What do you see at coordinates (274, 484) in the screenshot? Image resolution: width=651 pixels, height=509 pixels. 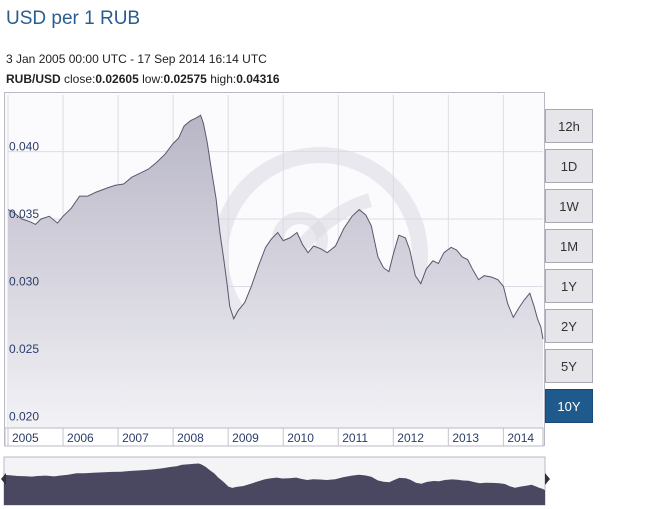 I see `navigator-area` at bounding box center [274, 484].